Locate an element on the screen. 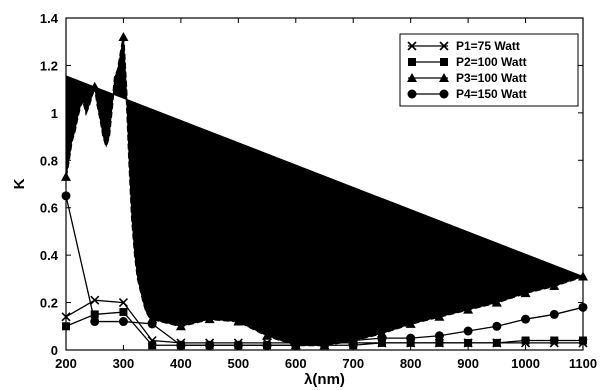  x-tick-label: 700 is located at coordinates (353, 363).